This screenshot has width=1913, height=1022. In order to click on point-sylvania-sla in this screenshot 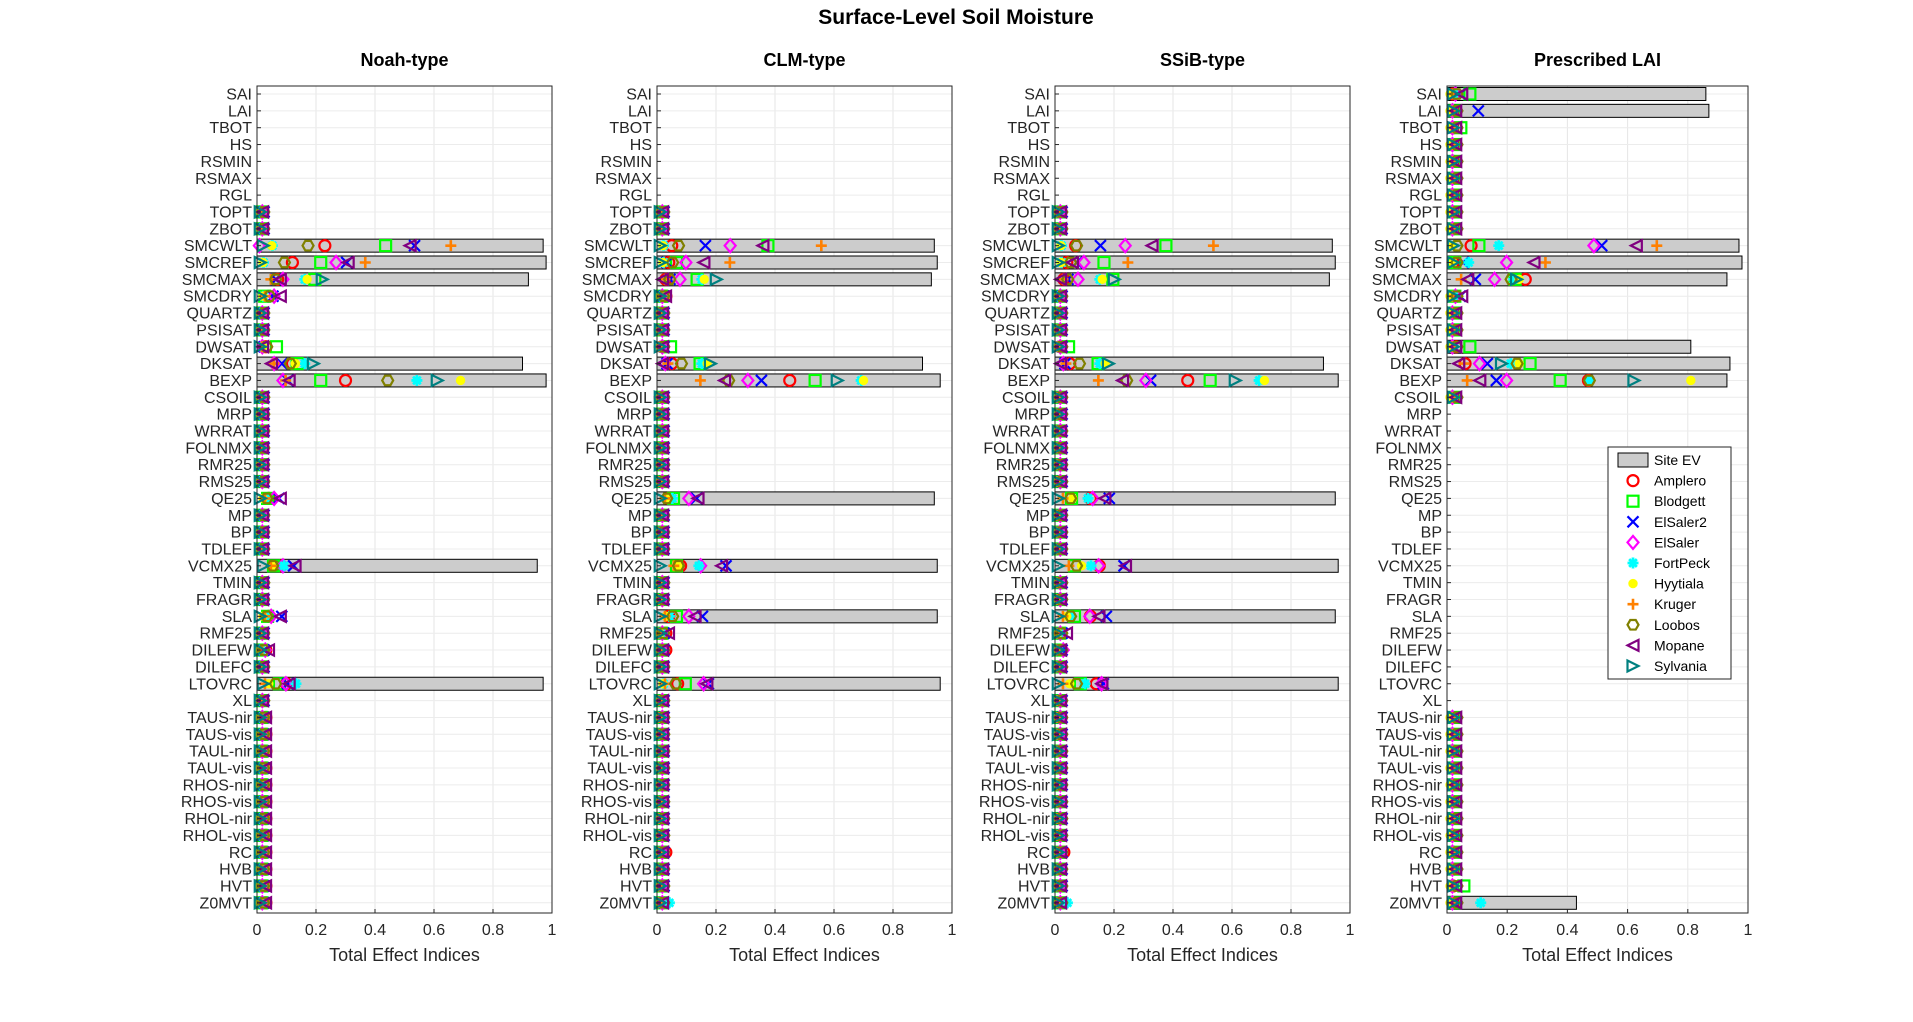, I will do `click(661, 616)`.